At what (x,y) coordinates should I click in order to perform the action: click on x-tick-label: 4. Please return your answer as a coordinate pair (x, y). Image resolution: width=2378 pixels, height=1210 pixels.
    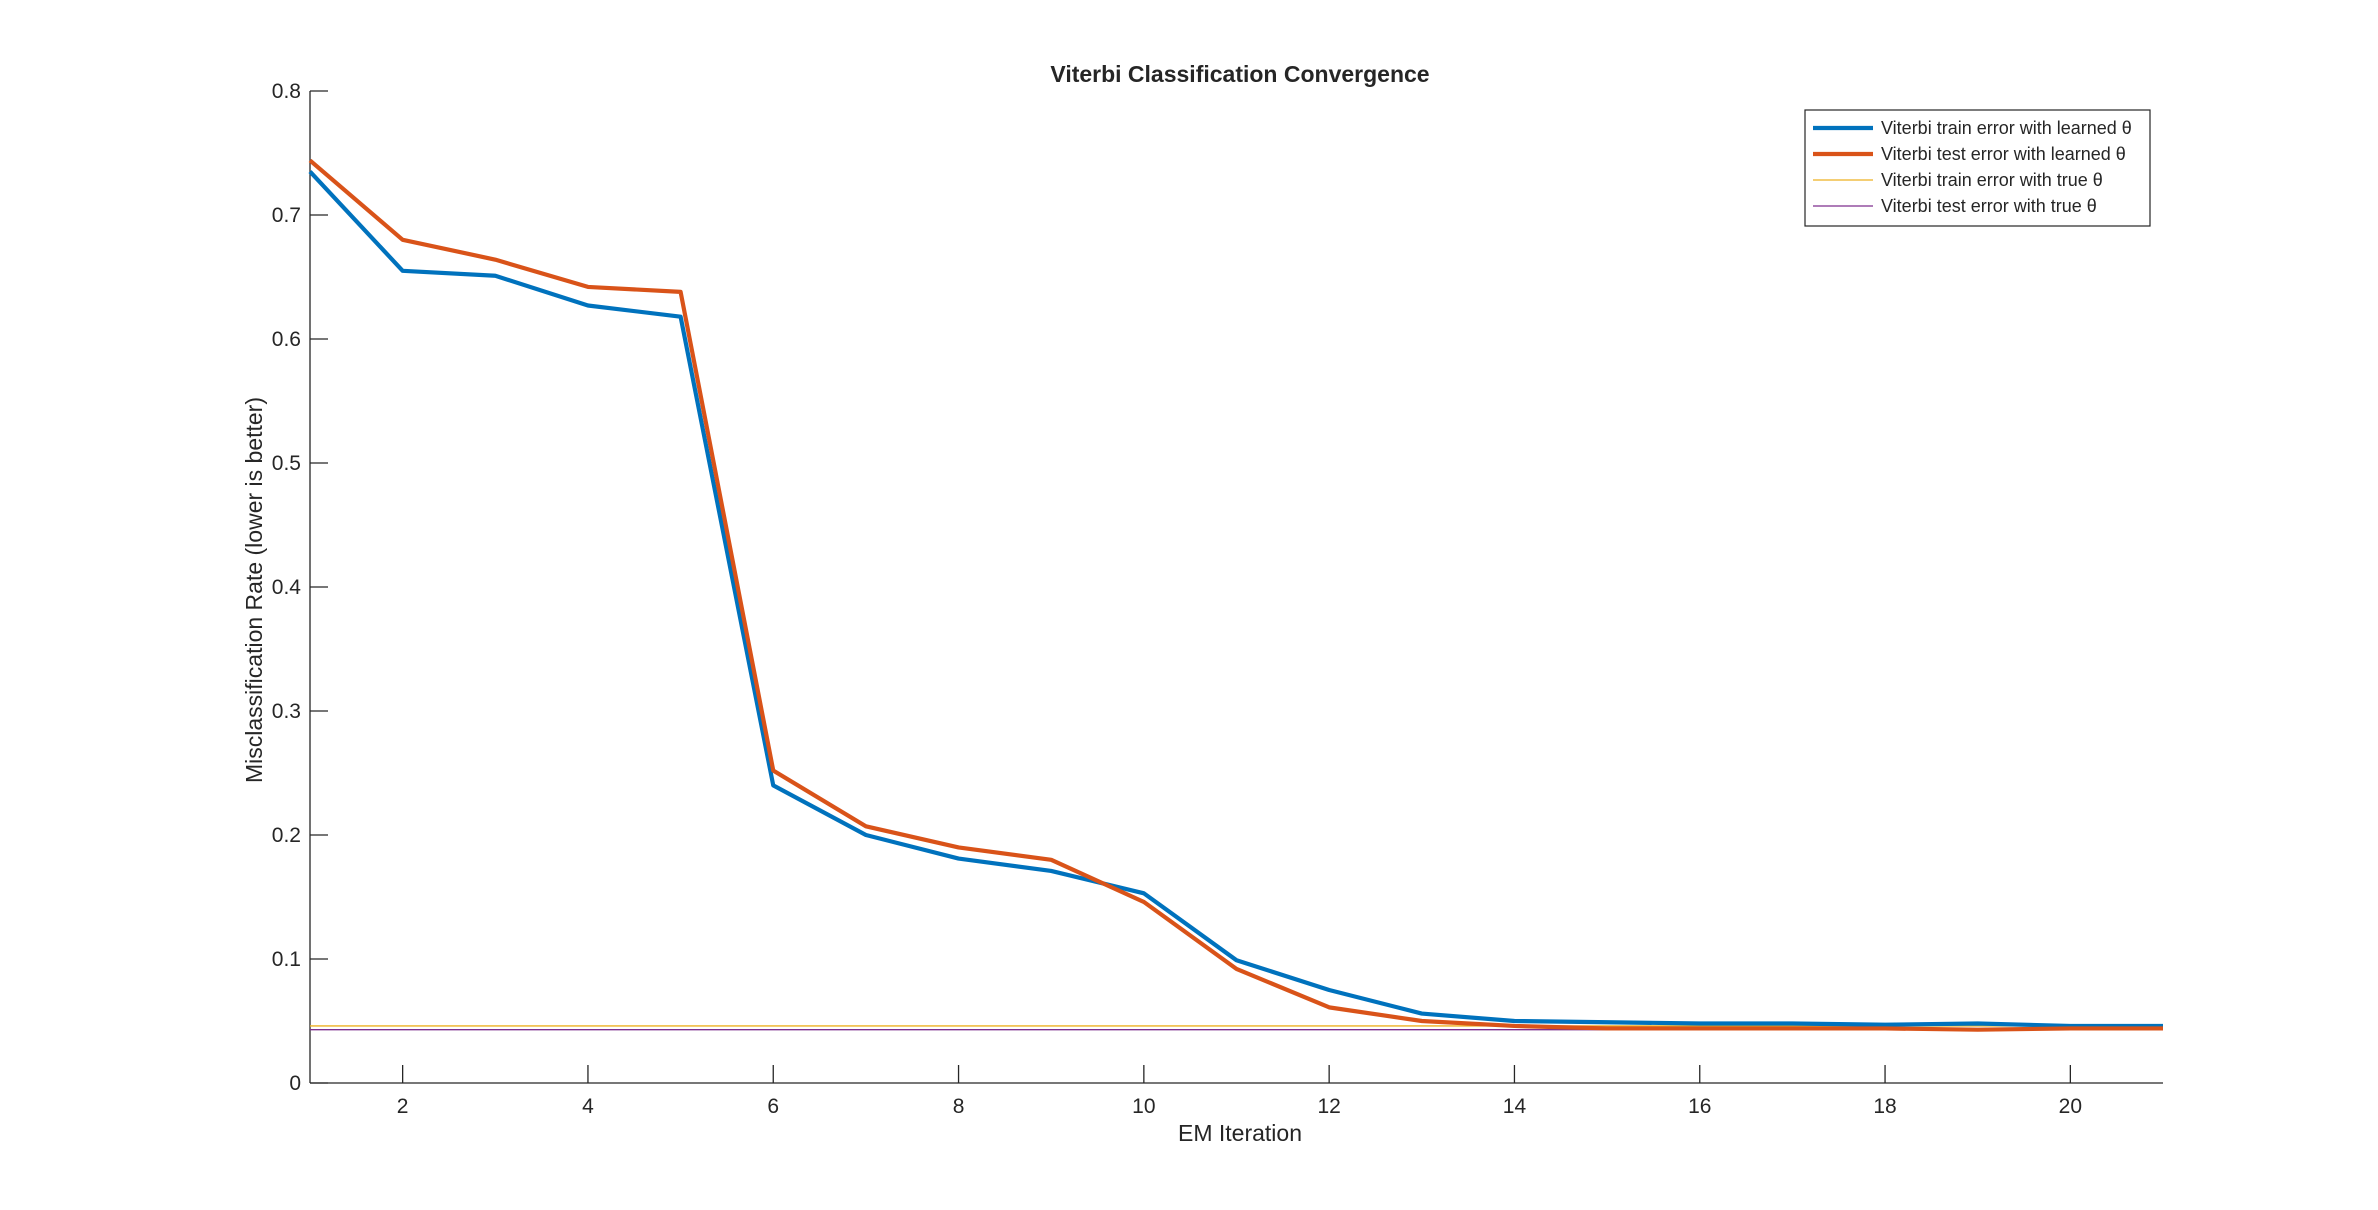
    Looking at the image, I should click on (588, 1106).